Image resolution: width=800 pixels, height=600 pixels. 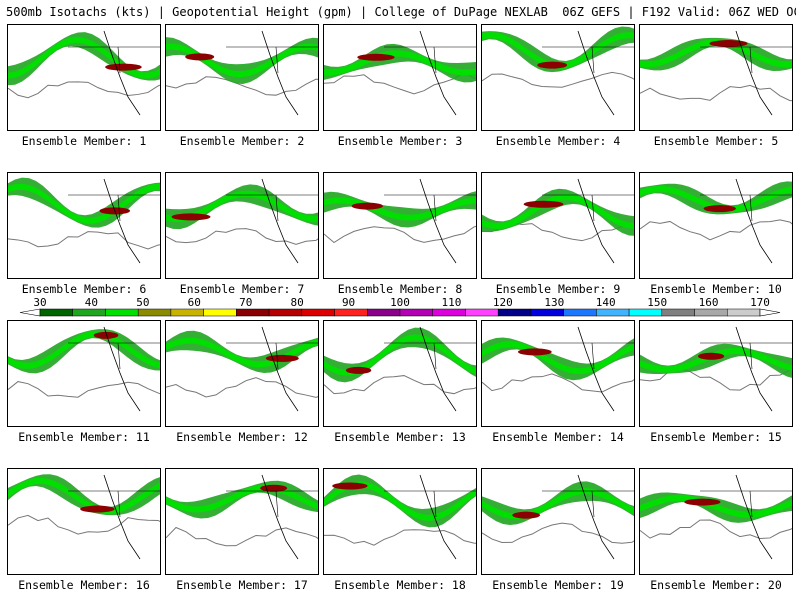 What do you see at coordinates (554, 302) in the screenshot?
I see `colorbar-tick-label: 130` at bounding box center [554, 302].